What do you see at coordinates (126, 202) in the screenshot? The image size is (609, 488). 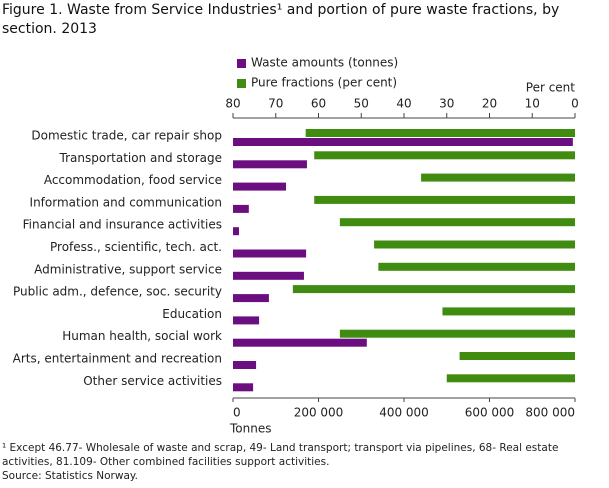 I see `y-tick-label: Information and communication` at bounding box center [126, 202].